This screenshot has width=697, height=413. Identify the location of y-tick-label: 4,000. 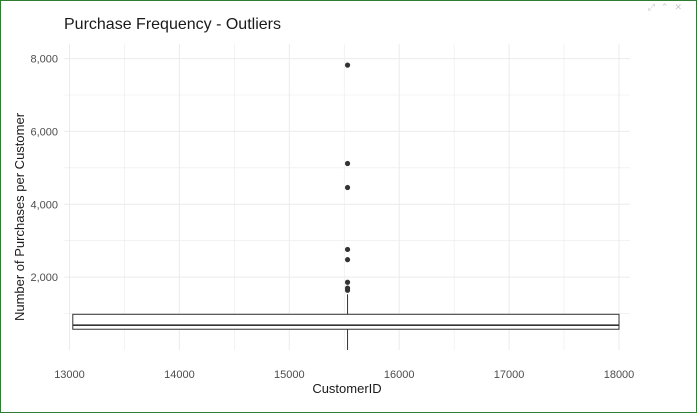
(44, 205).